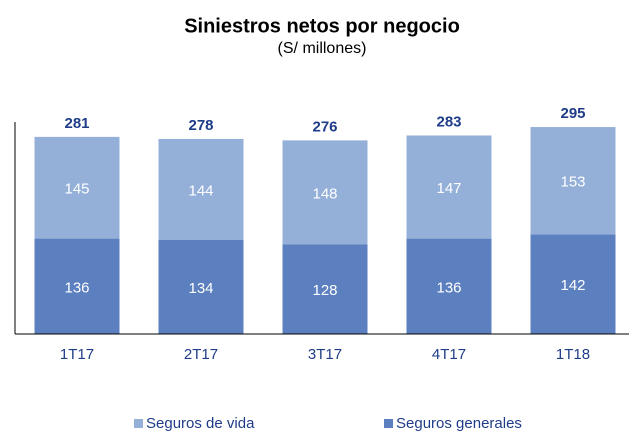 This screenshot has height=432, width=629. What do you see at coordinates (322, 26) in the screenshot?
I see `chart-title: Siniestros netos por negocio` at bounding box center [322, 26].